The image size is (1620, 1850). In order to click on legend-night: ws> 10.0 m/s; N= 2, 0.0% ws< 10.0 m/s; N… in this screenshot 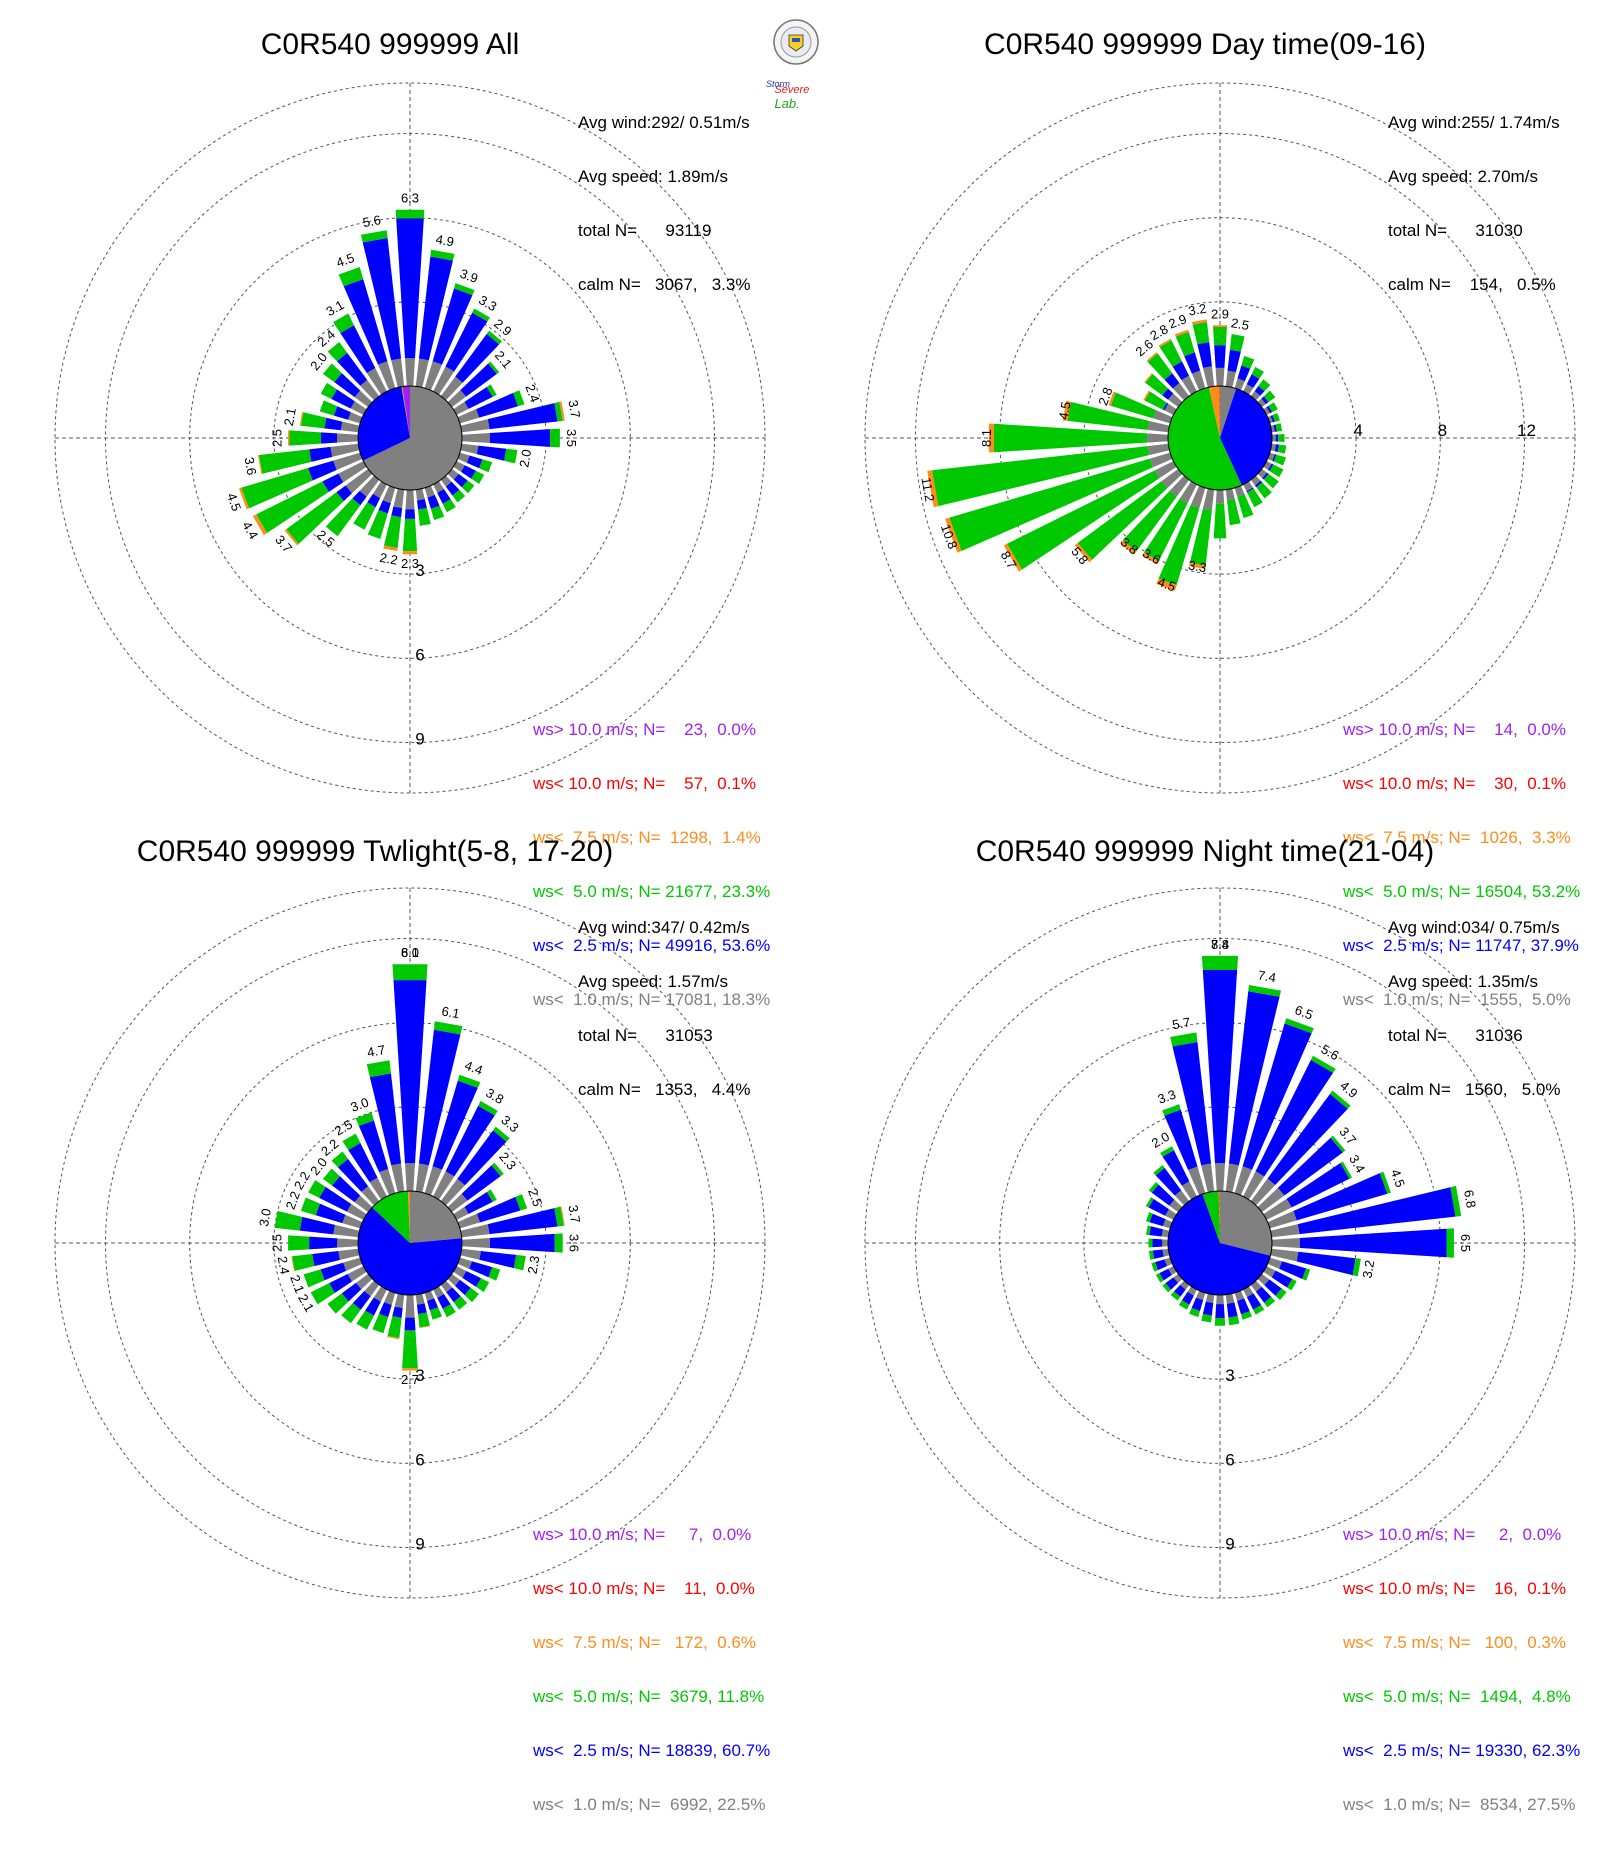, I will do `click(1461, 1670)`.